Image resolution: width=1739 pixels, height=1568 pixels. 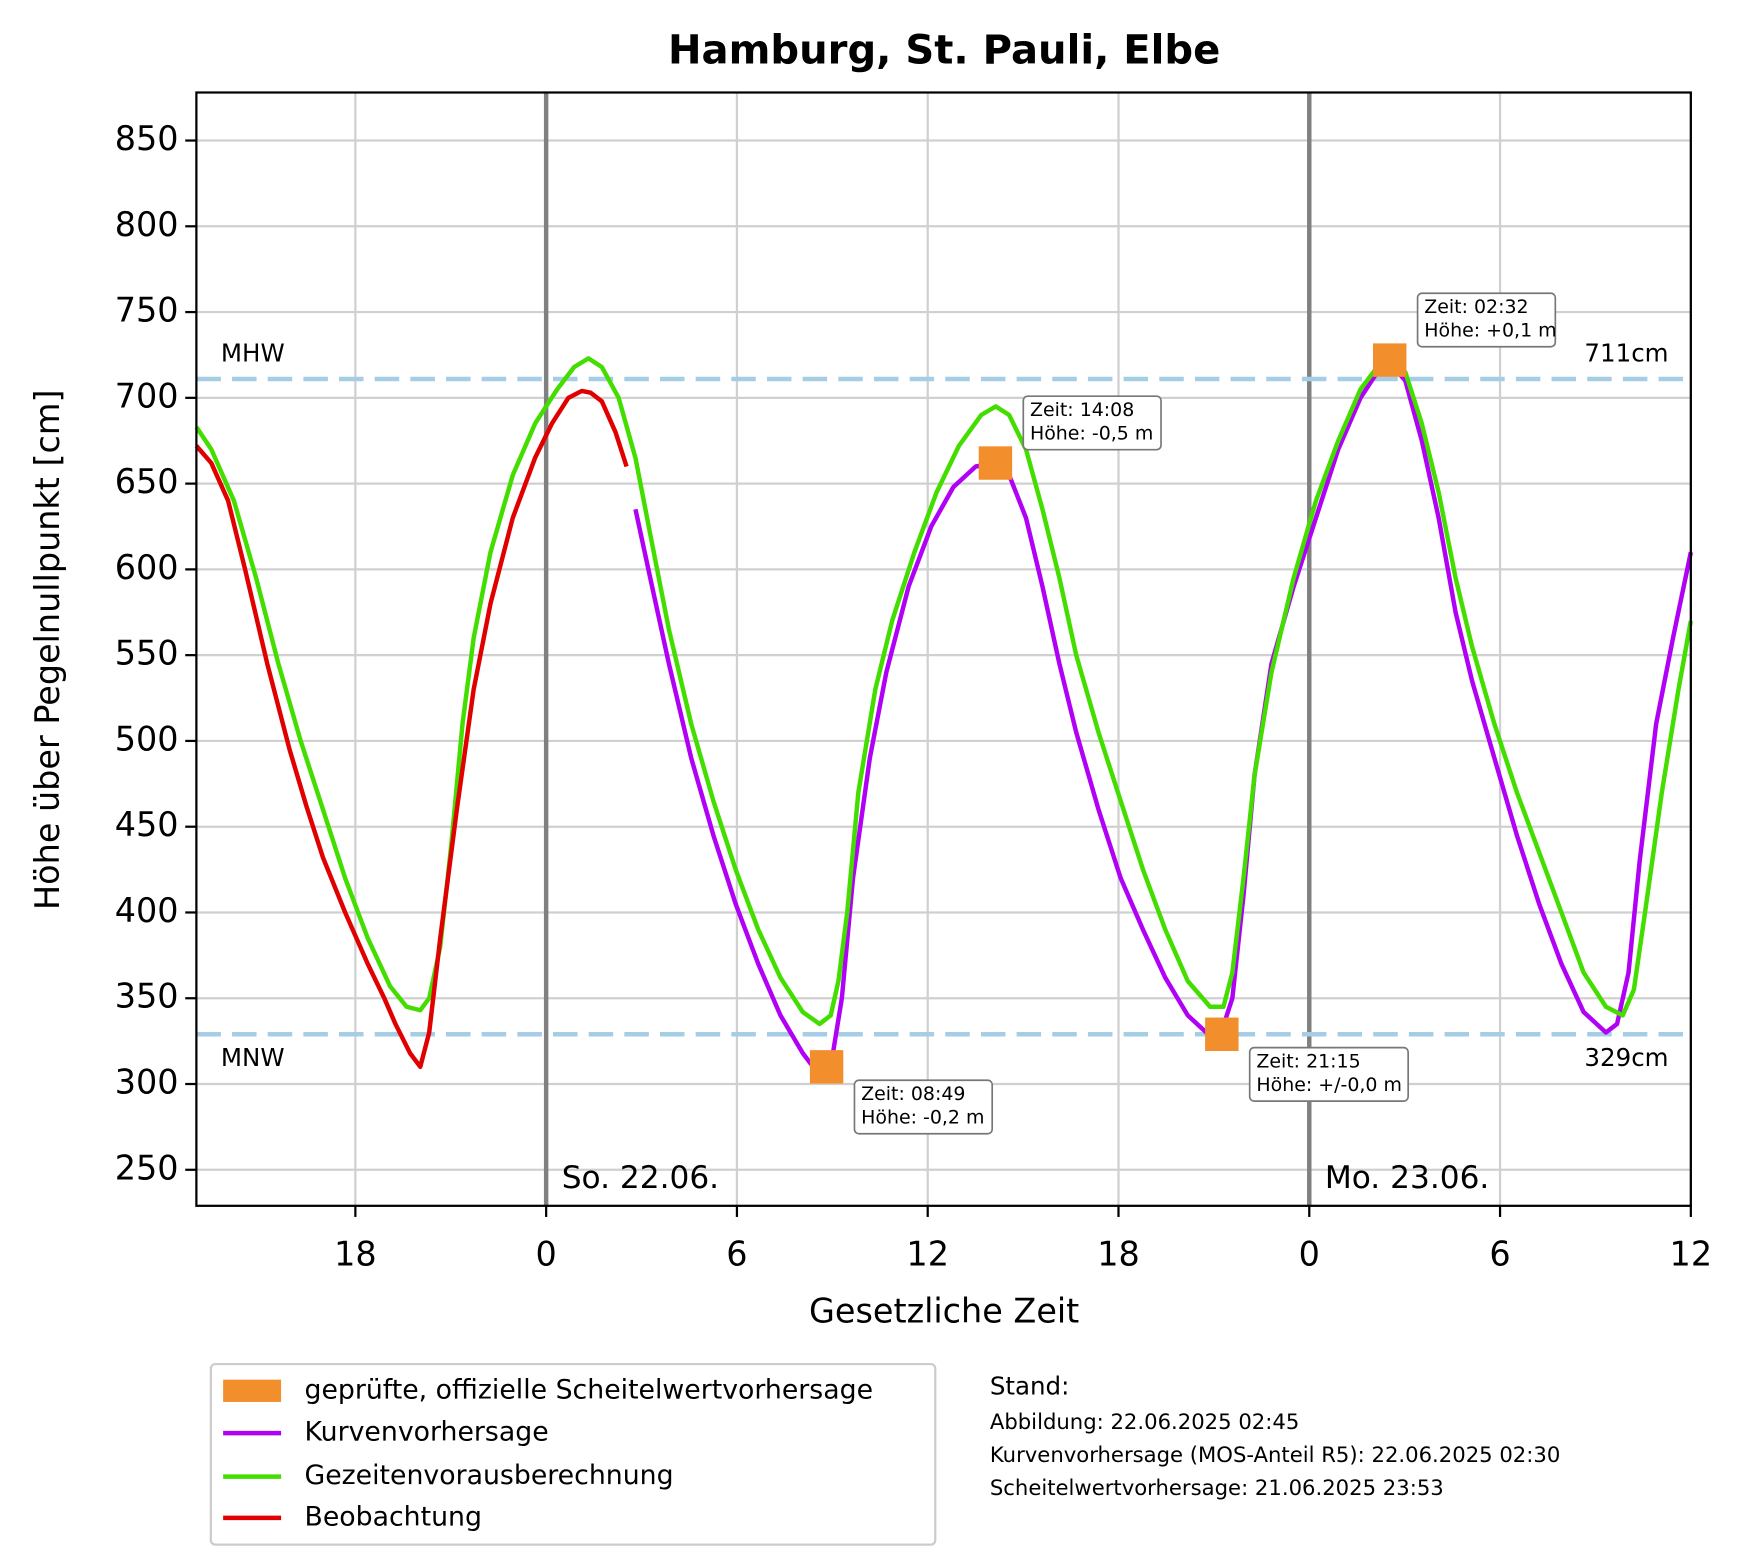 What do you see at coordinates (922, 1118) in the screenshot?
I see `annotation-text: Höhe: -0,2 m` at bounding box center [922, 1118].